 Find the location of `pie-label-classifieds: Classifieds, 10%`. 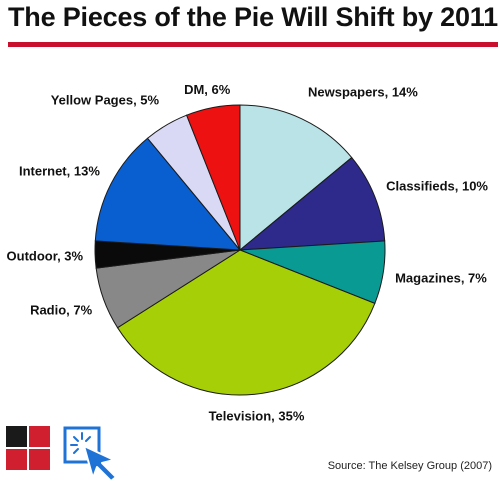

pie-label-classifieds: Classifieds, 10% is located at coordinates (437, 186).